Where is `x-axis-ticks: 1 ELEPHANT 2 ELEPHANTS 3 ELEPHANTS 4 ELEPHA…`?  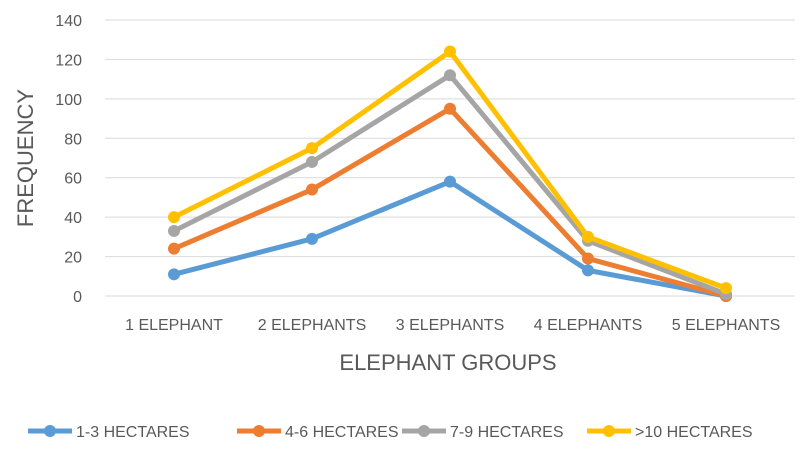
x-axis-ticks: 1 ELEPHANT 2 ELEPHANTS 3 ELEPHANTS 4 ELEPHA… is located at coordinates (452, 325).